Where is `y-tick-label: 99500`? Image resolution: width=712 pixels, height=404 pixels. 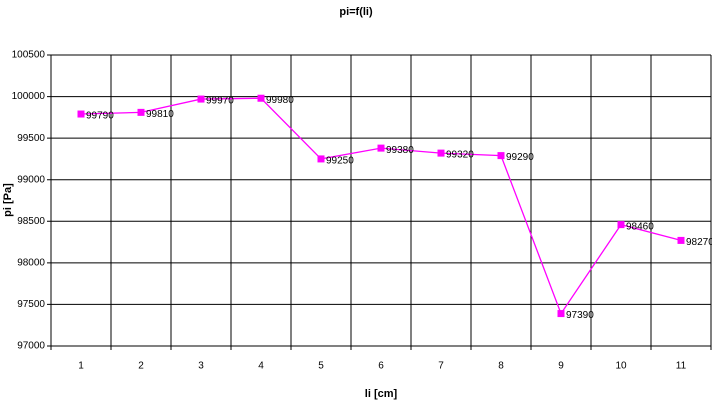
y-tick-label: 99500 is located at coordinates (31, 138).